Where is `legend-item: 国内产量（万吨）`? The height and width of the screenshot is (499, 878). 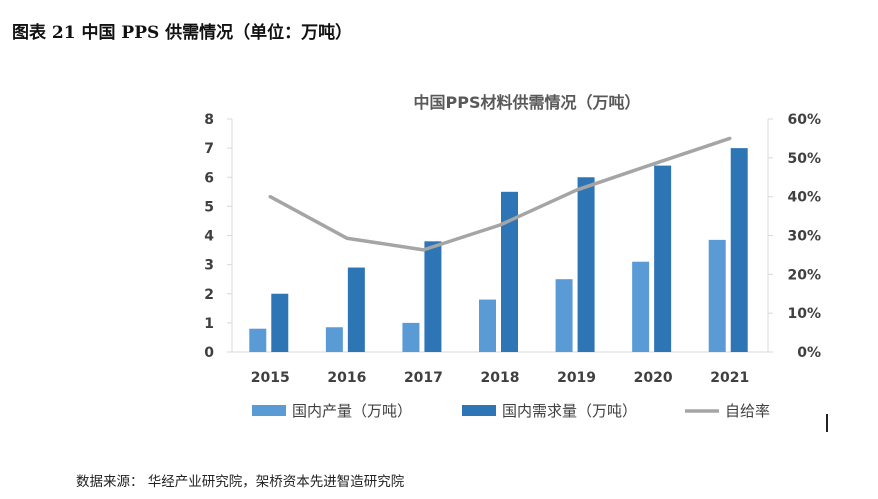 legend-item: 国内产量（万吨） is located at coordinates (332, 411).